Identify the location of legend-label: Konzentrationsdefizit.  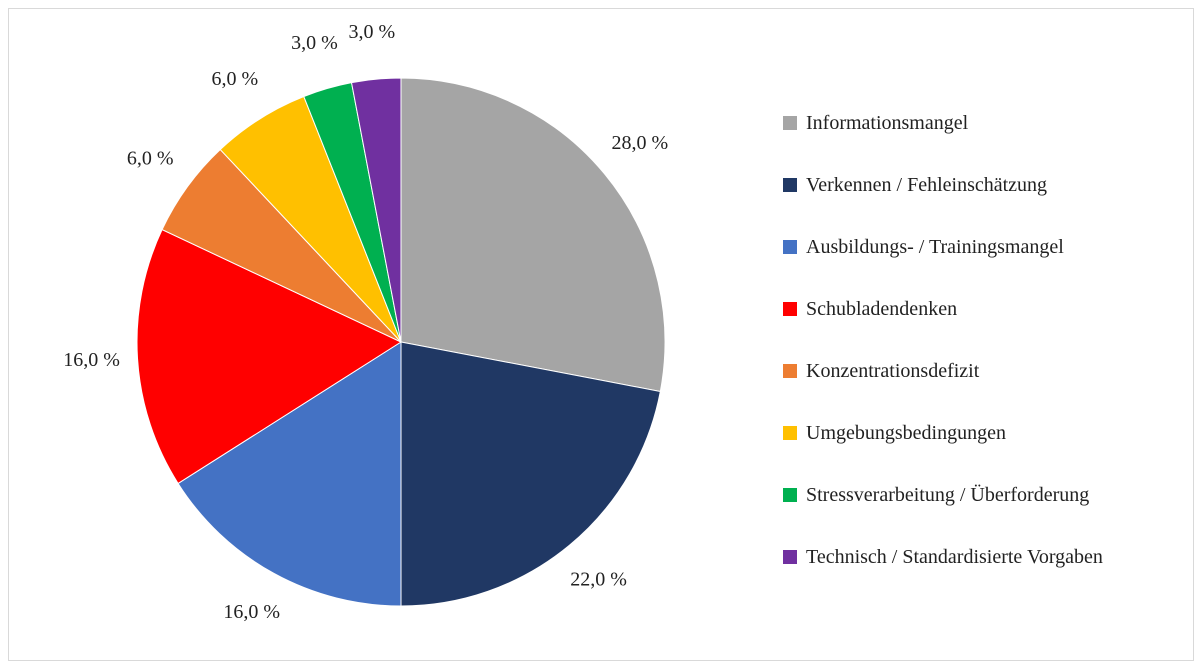
(893, 370).